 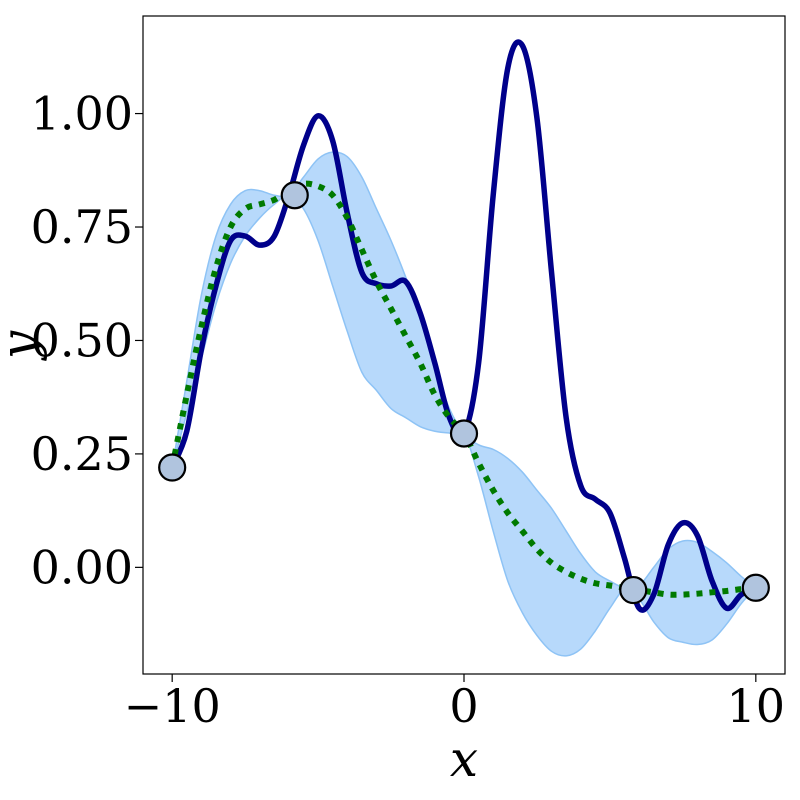 What do you see at coordinates (463, 706) in the screenshot?
I see `x-tick-label: 0` at bounding box center [463, 706].